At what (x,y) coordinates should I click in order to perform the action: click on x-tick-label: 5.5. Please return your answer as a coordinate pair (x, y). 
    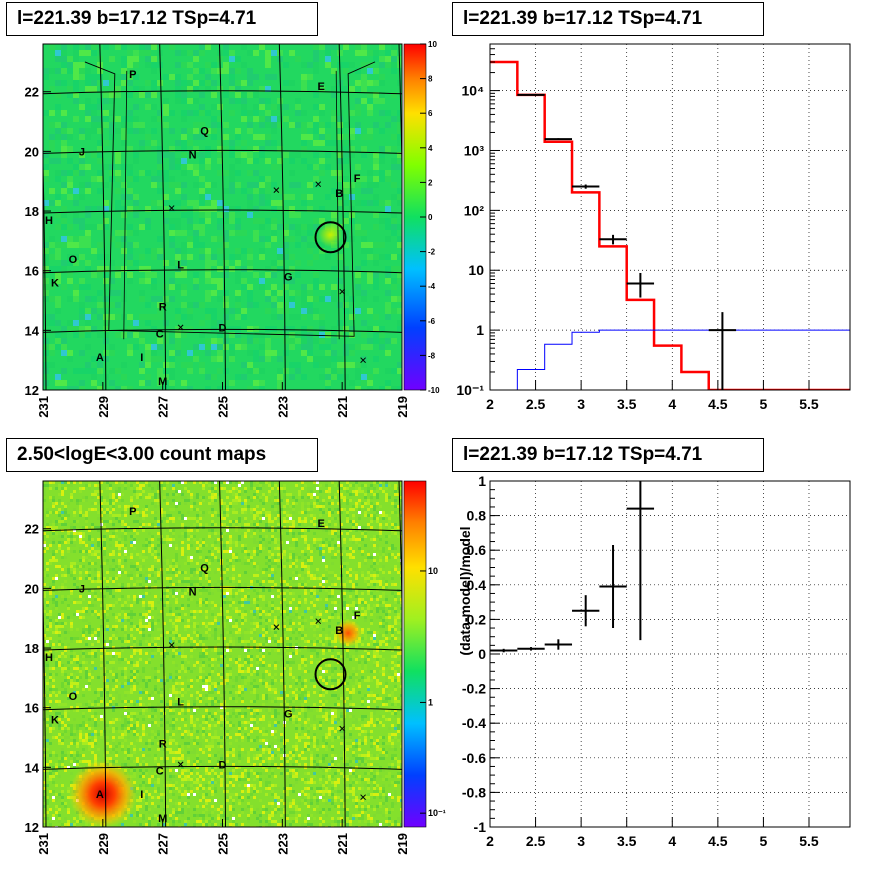
    Looking at the image, I should click on (809, 841).